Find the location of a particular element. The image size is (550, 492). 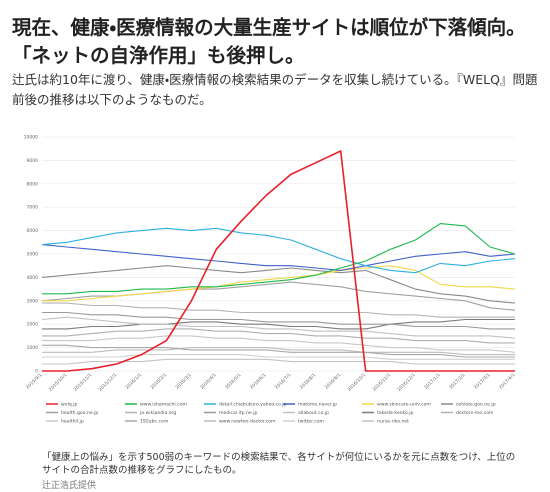

x-tick-label: 2016/5/1 is located at coordinates (233, 381).